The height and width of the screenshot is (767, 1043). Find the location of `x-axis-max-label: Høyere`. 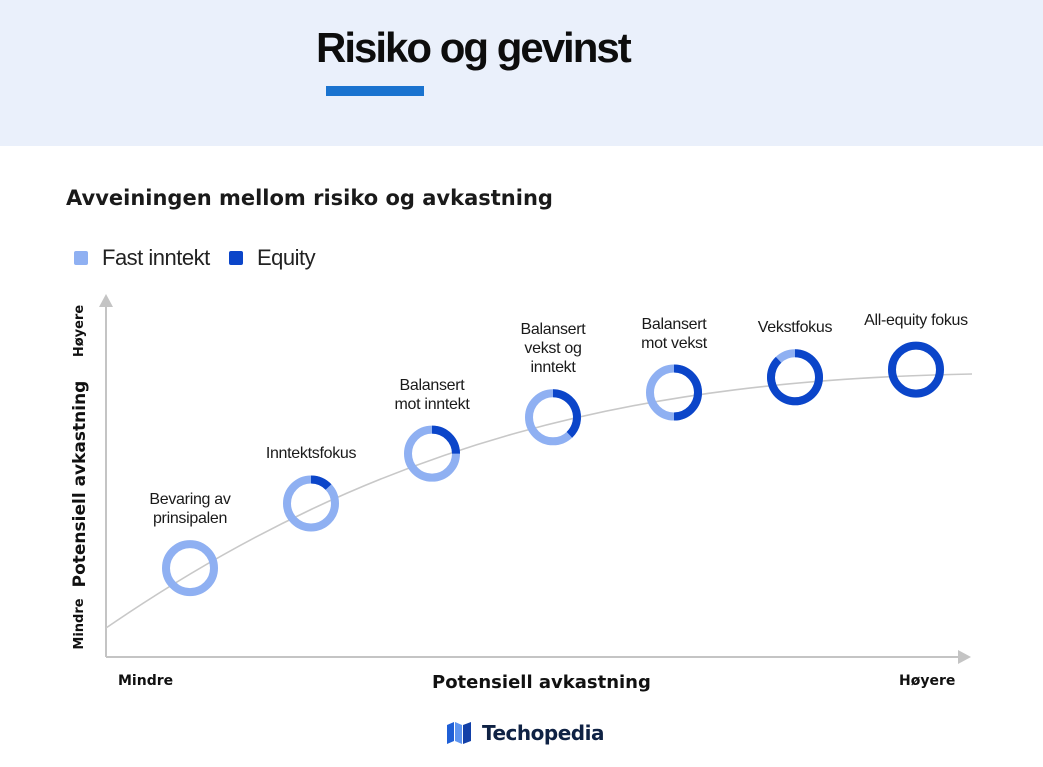

x-axis-max-label: Høyere is located at coordinates (927, 681).